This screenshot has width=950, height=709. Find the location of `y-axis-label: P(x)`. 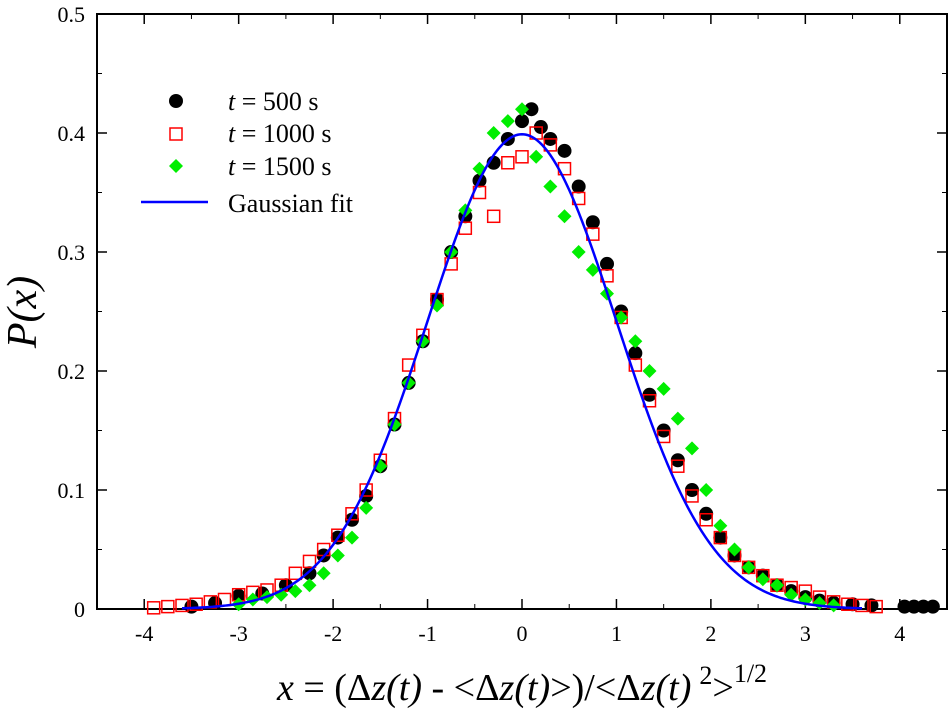

y-axis-label: P(x) is located at coordinates (23, 312).